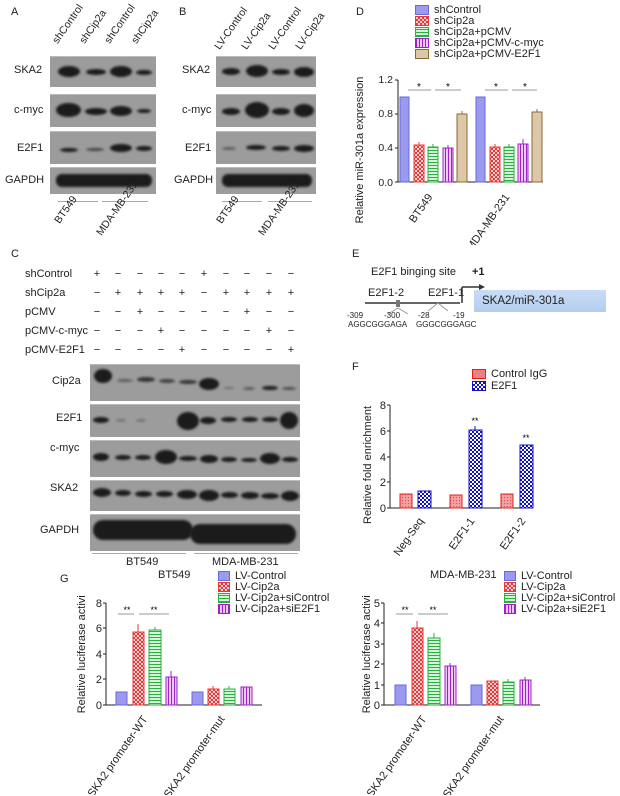 Image resolution: width=620 pixels, height=796 pixels. Describe the element at coordinates (64, 488) in the screenshot. I see `row-label: SKA2` at that location.